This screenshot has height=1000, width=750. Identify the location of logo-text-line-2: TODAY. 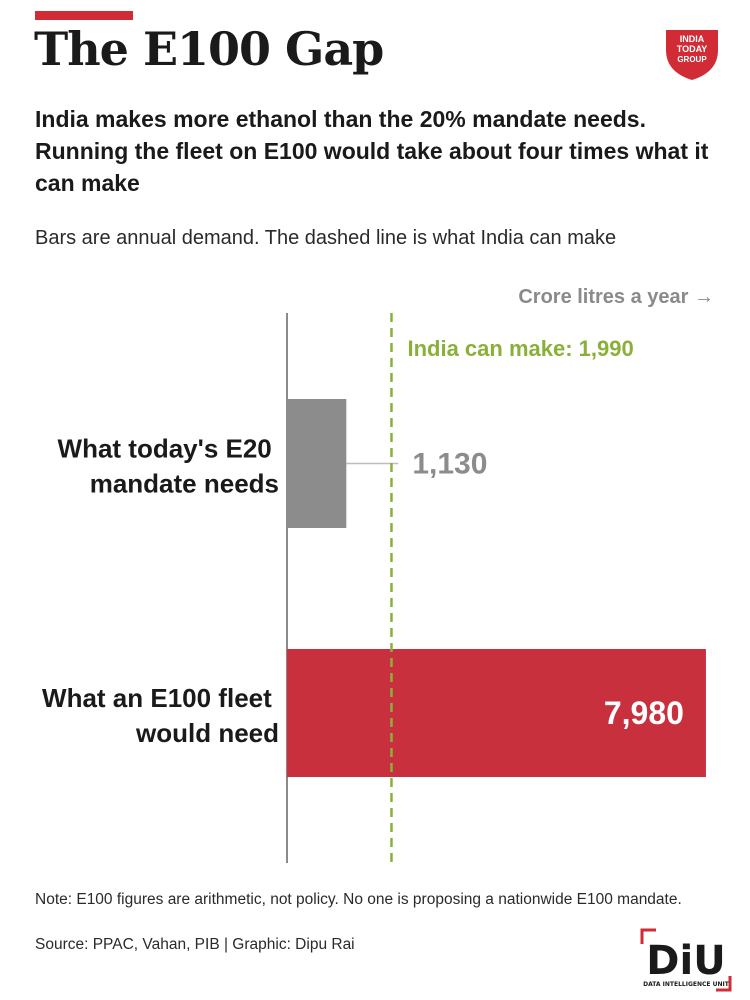
(692, 49).